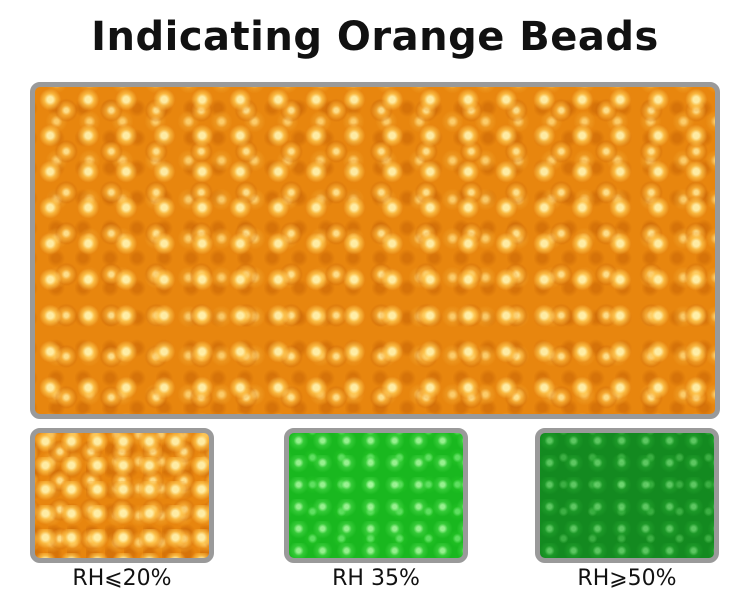  I want to click on swatch-label: RH⩽20%, so click(122, 578).